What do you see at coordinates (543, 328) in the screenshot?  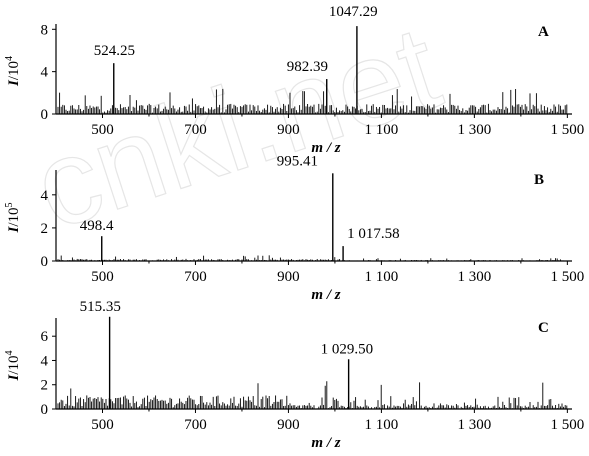 I see `panel-label: C` at bounding box center [543, 328].